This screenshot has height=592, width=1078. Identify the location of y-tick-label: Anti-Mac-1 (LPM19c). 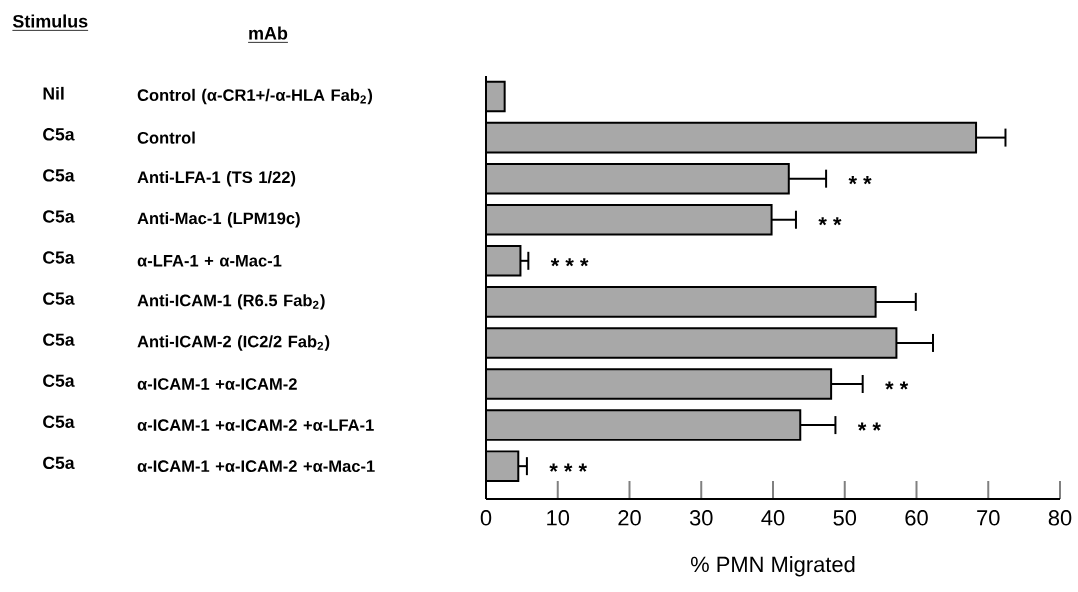
(218, 220).